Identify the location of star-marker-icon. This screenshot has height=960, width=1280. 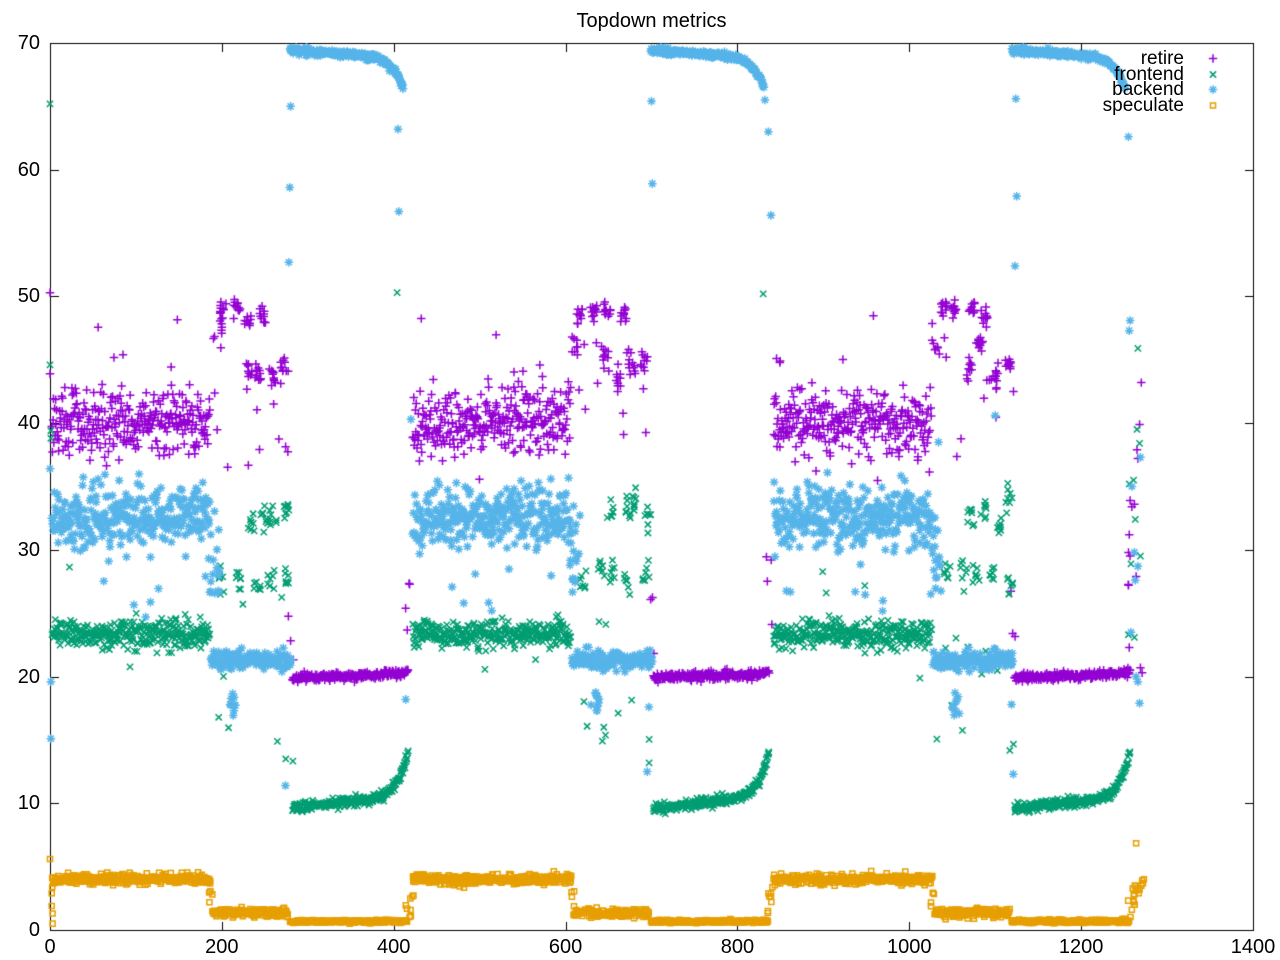
(1213, 90).